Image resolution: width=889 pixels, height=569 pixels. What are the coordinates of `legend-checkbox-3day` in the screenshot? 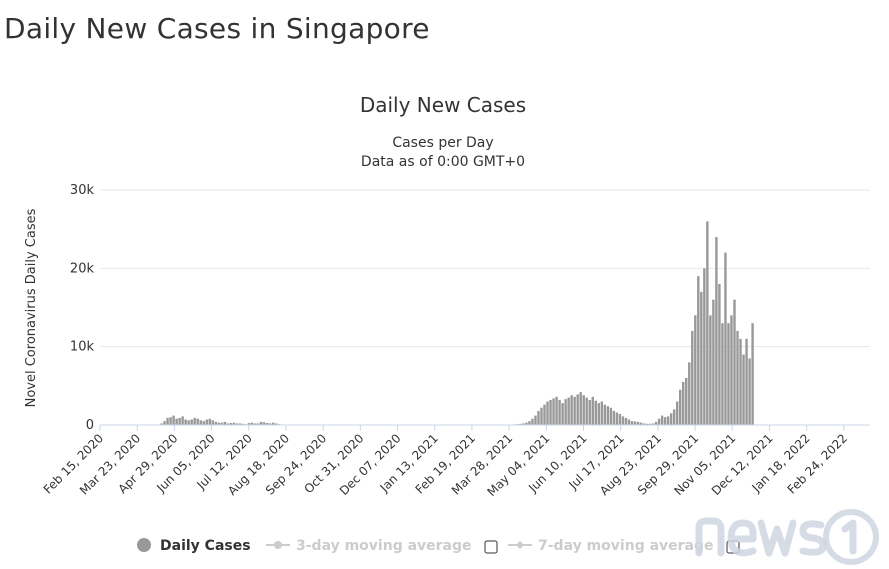 It's located at (491, 547).